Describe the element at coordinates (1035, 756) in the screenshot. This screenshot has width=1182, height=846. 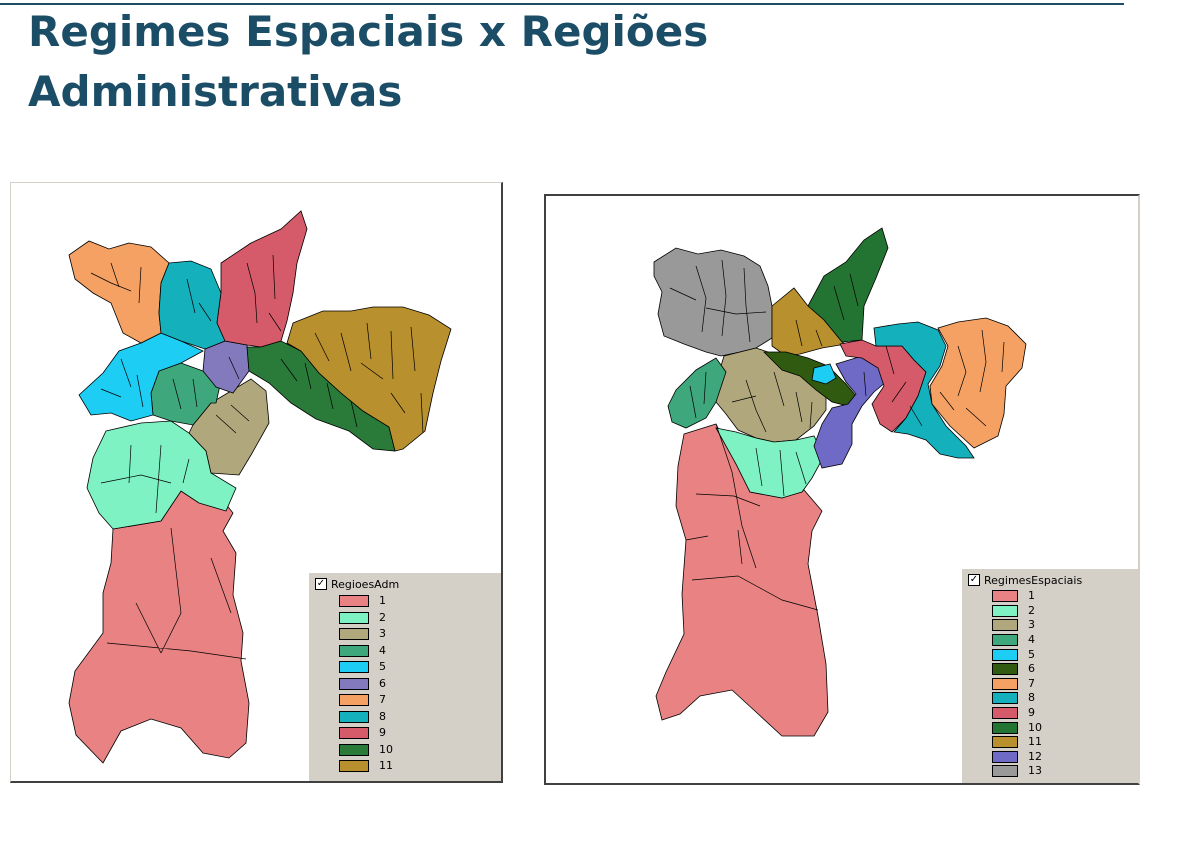
I see `legend-label: 12` at that location.